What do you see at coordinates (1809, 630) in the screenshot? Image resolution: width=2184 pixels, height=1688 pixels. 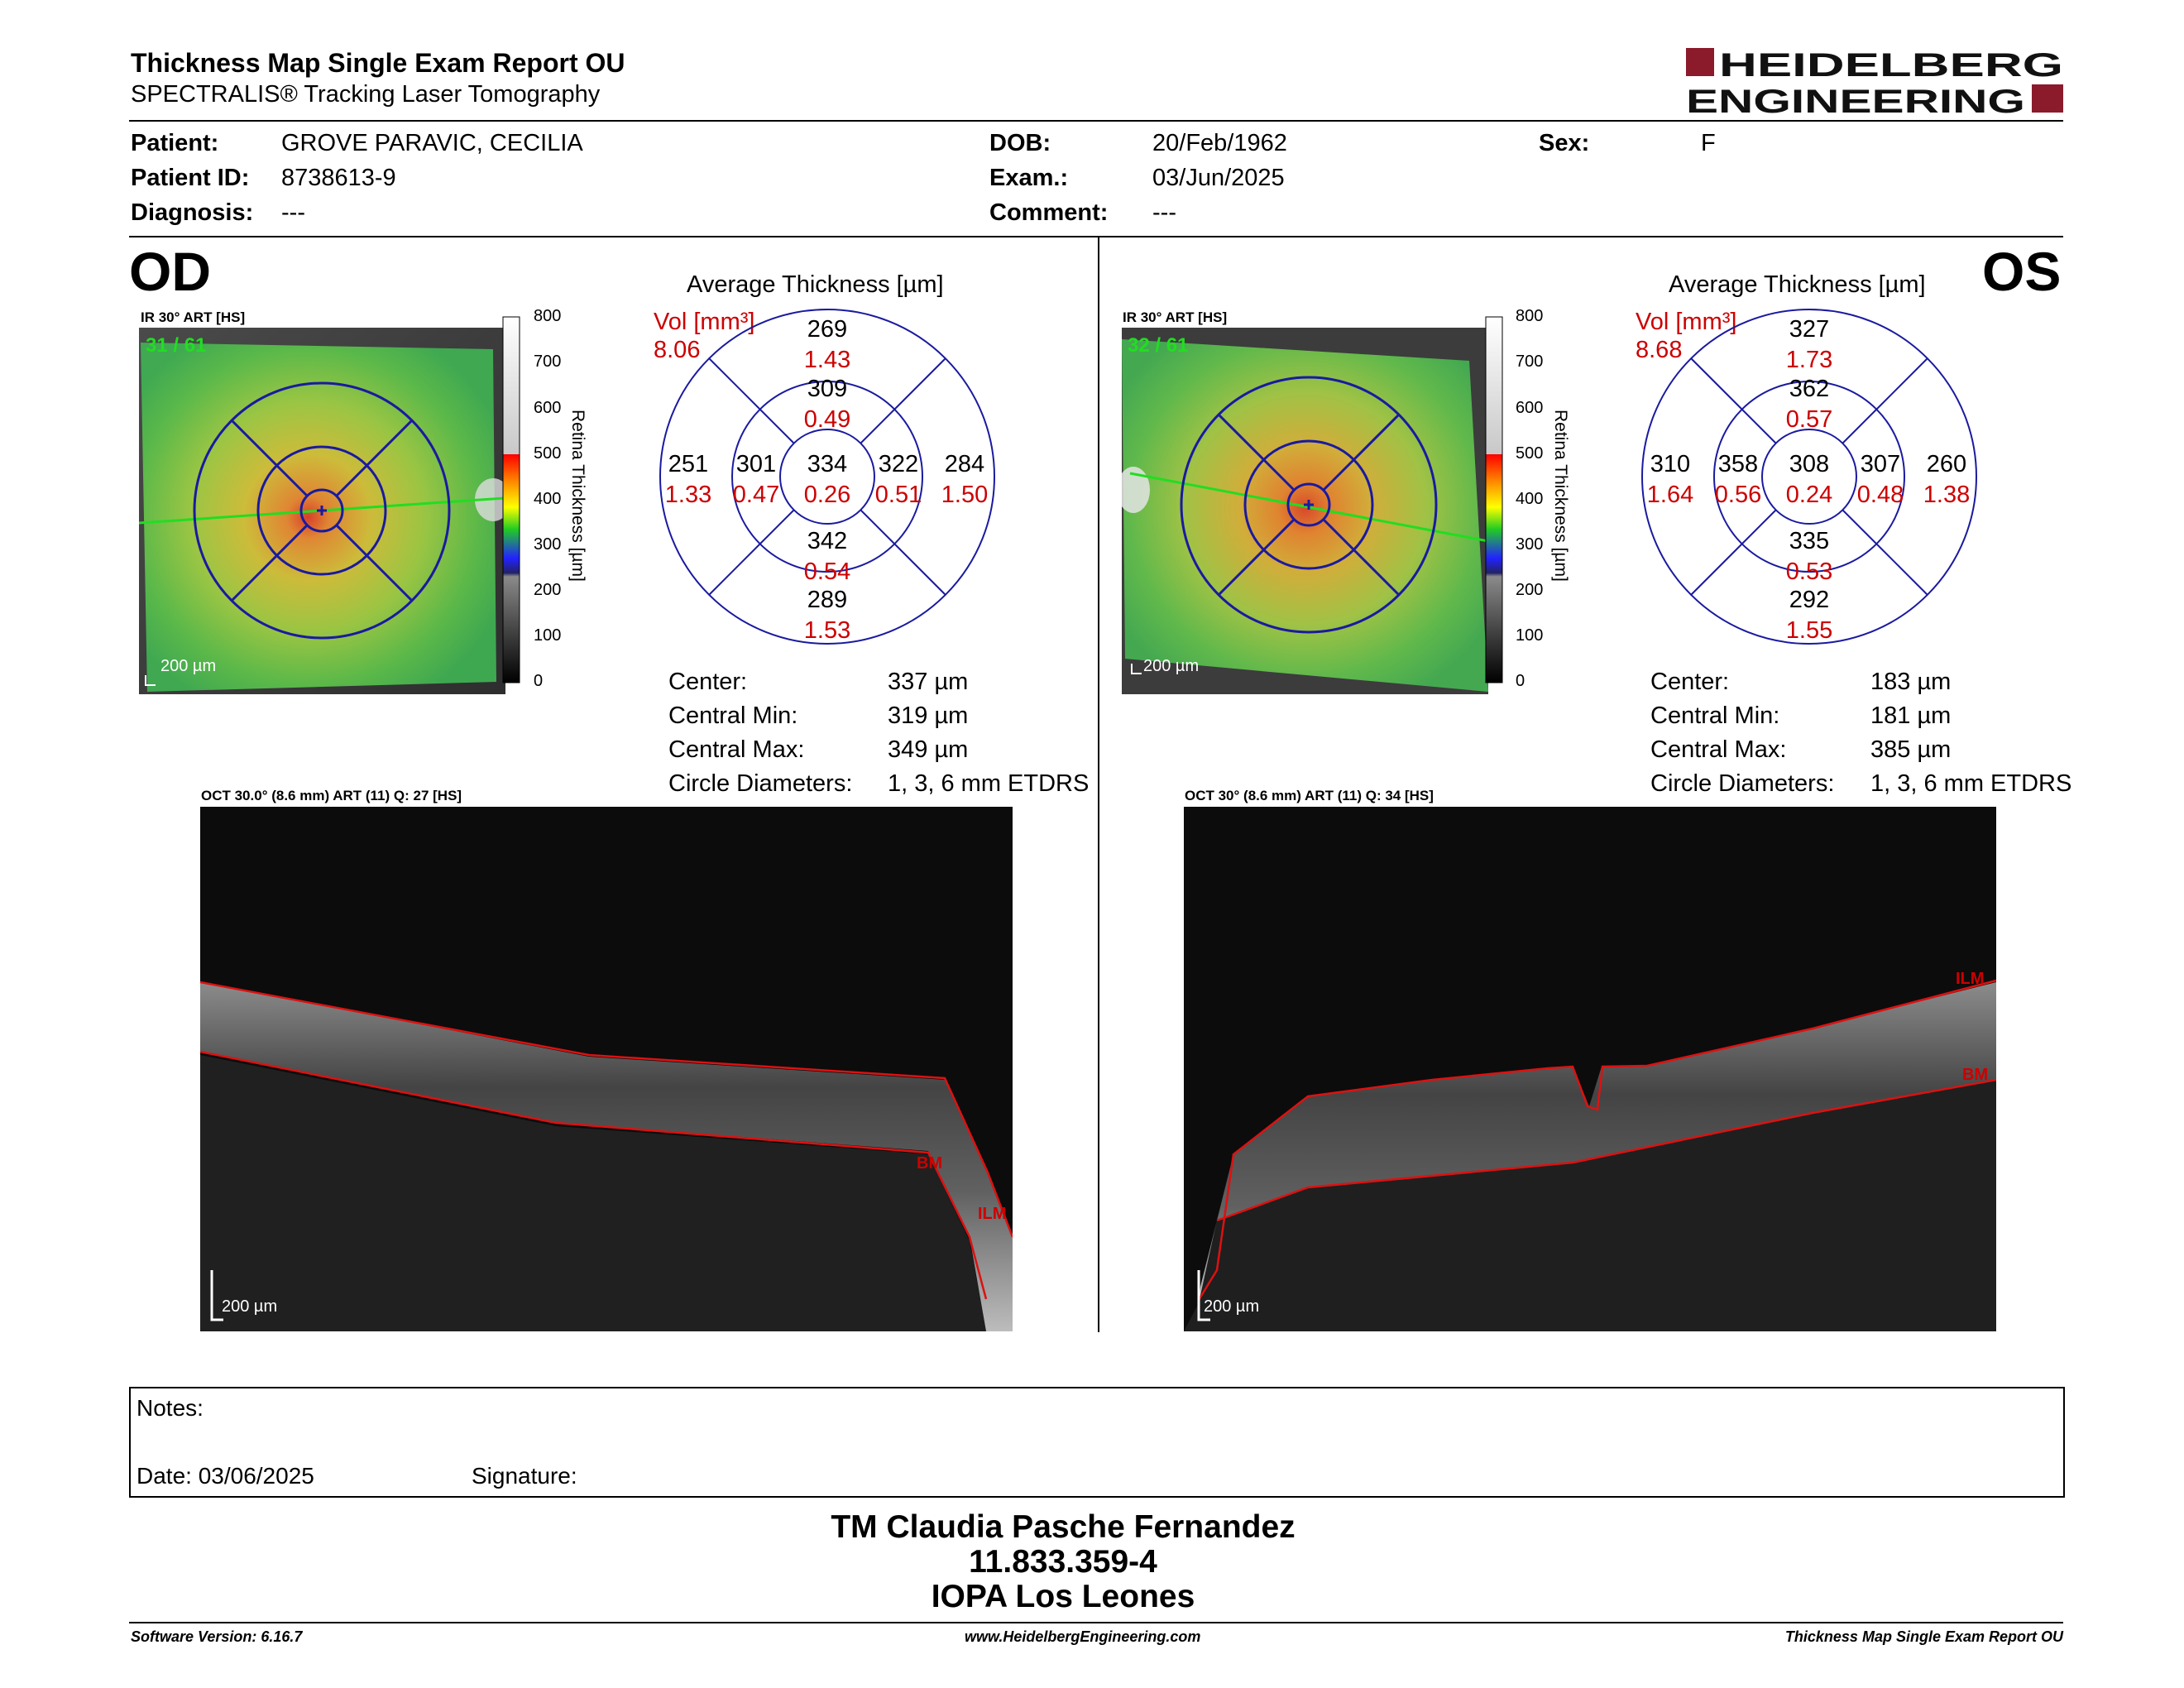 I see `os-outer-inf-volume: 1.55` at bounding box center [1809, 630].